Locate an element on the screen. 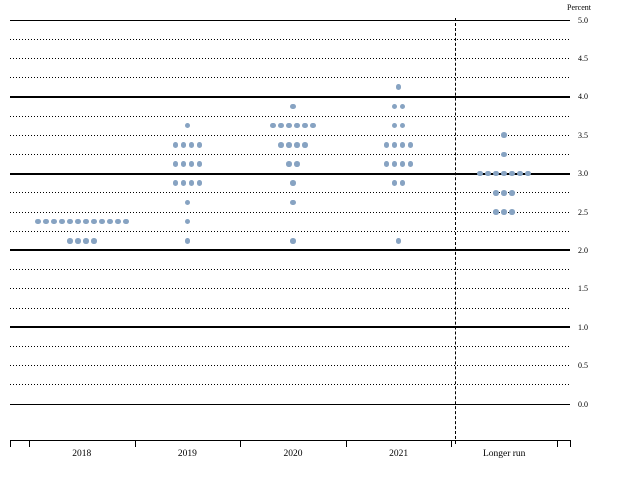 The width and height of the screenshot is (618, 477). y-tick-label: 1.5 is located at coordinates (583, 289).